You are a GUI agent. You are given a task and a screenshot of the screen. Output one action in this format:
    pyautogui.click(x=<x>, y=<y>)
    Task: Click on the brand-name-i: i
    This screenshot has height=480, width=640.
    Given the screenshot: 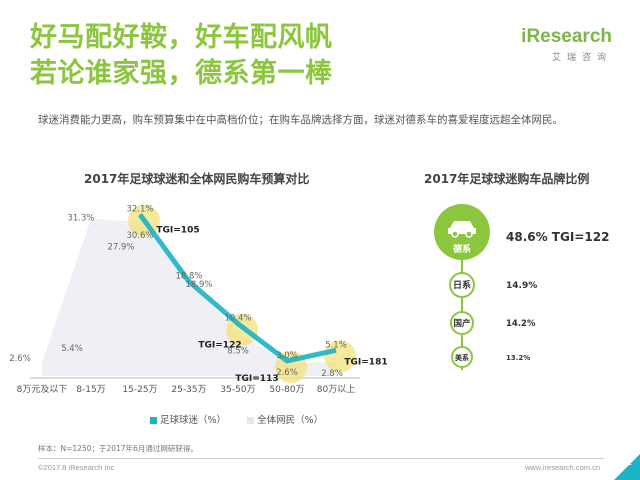 What is the action you would take?
    pyautogui.click(x=524, y=36)
    